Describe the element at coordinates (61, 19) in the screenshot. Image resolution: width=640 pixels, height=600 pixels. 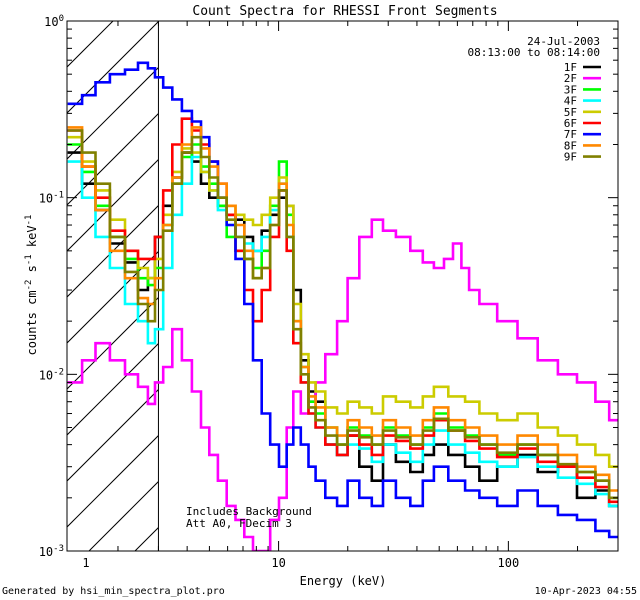
I see `y-tick-exponent: 0` at that location.